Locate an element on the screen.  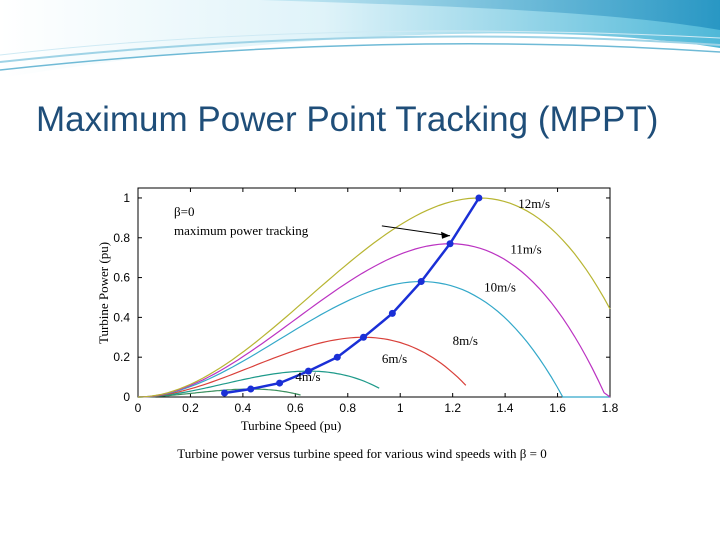
wind-curve-8ms is located at coordinates (302, 367).